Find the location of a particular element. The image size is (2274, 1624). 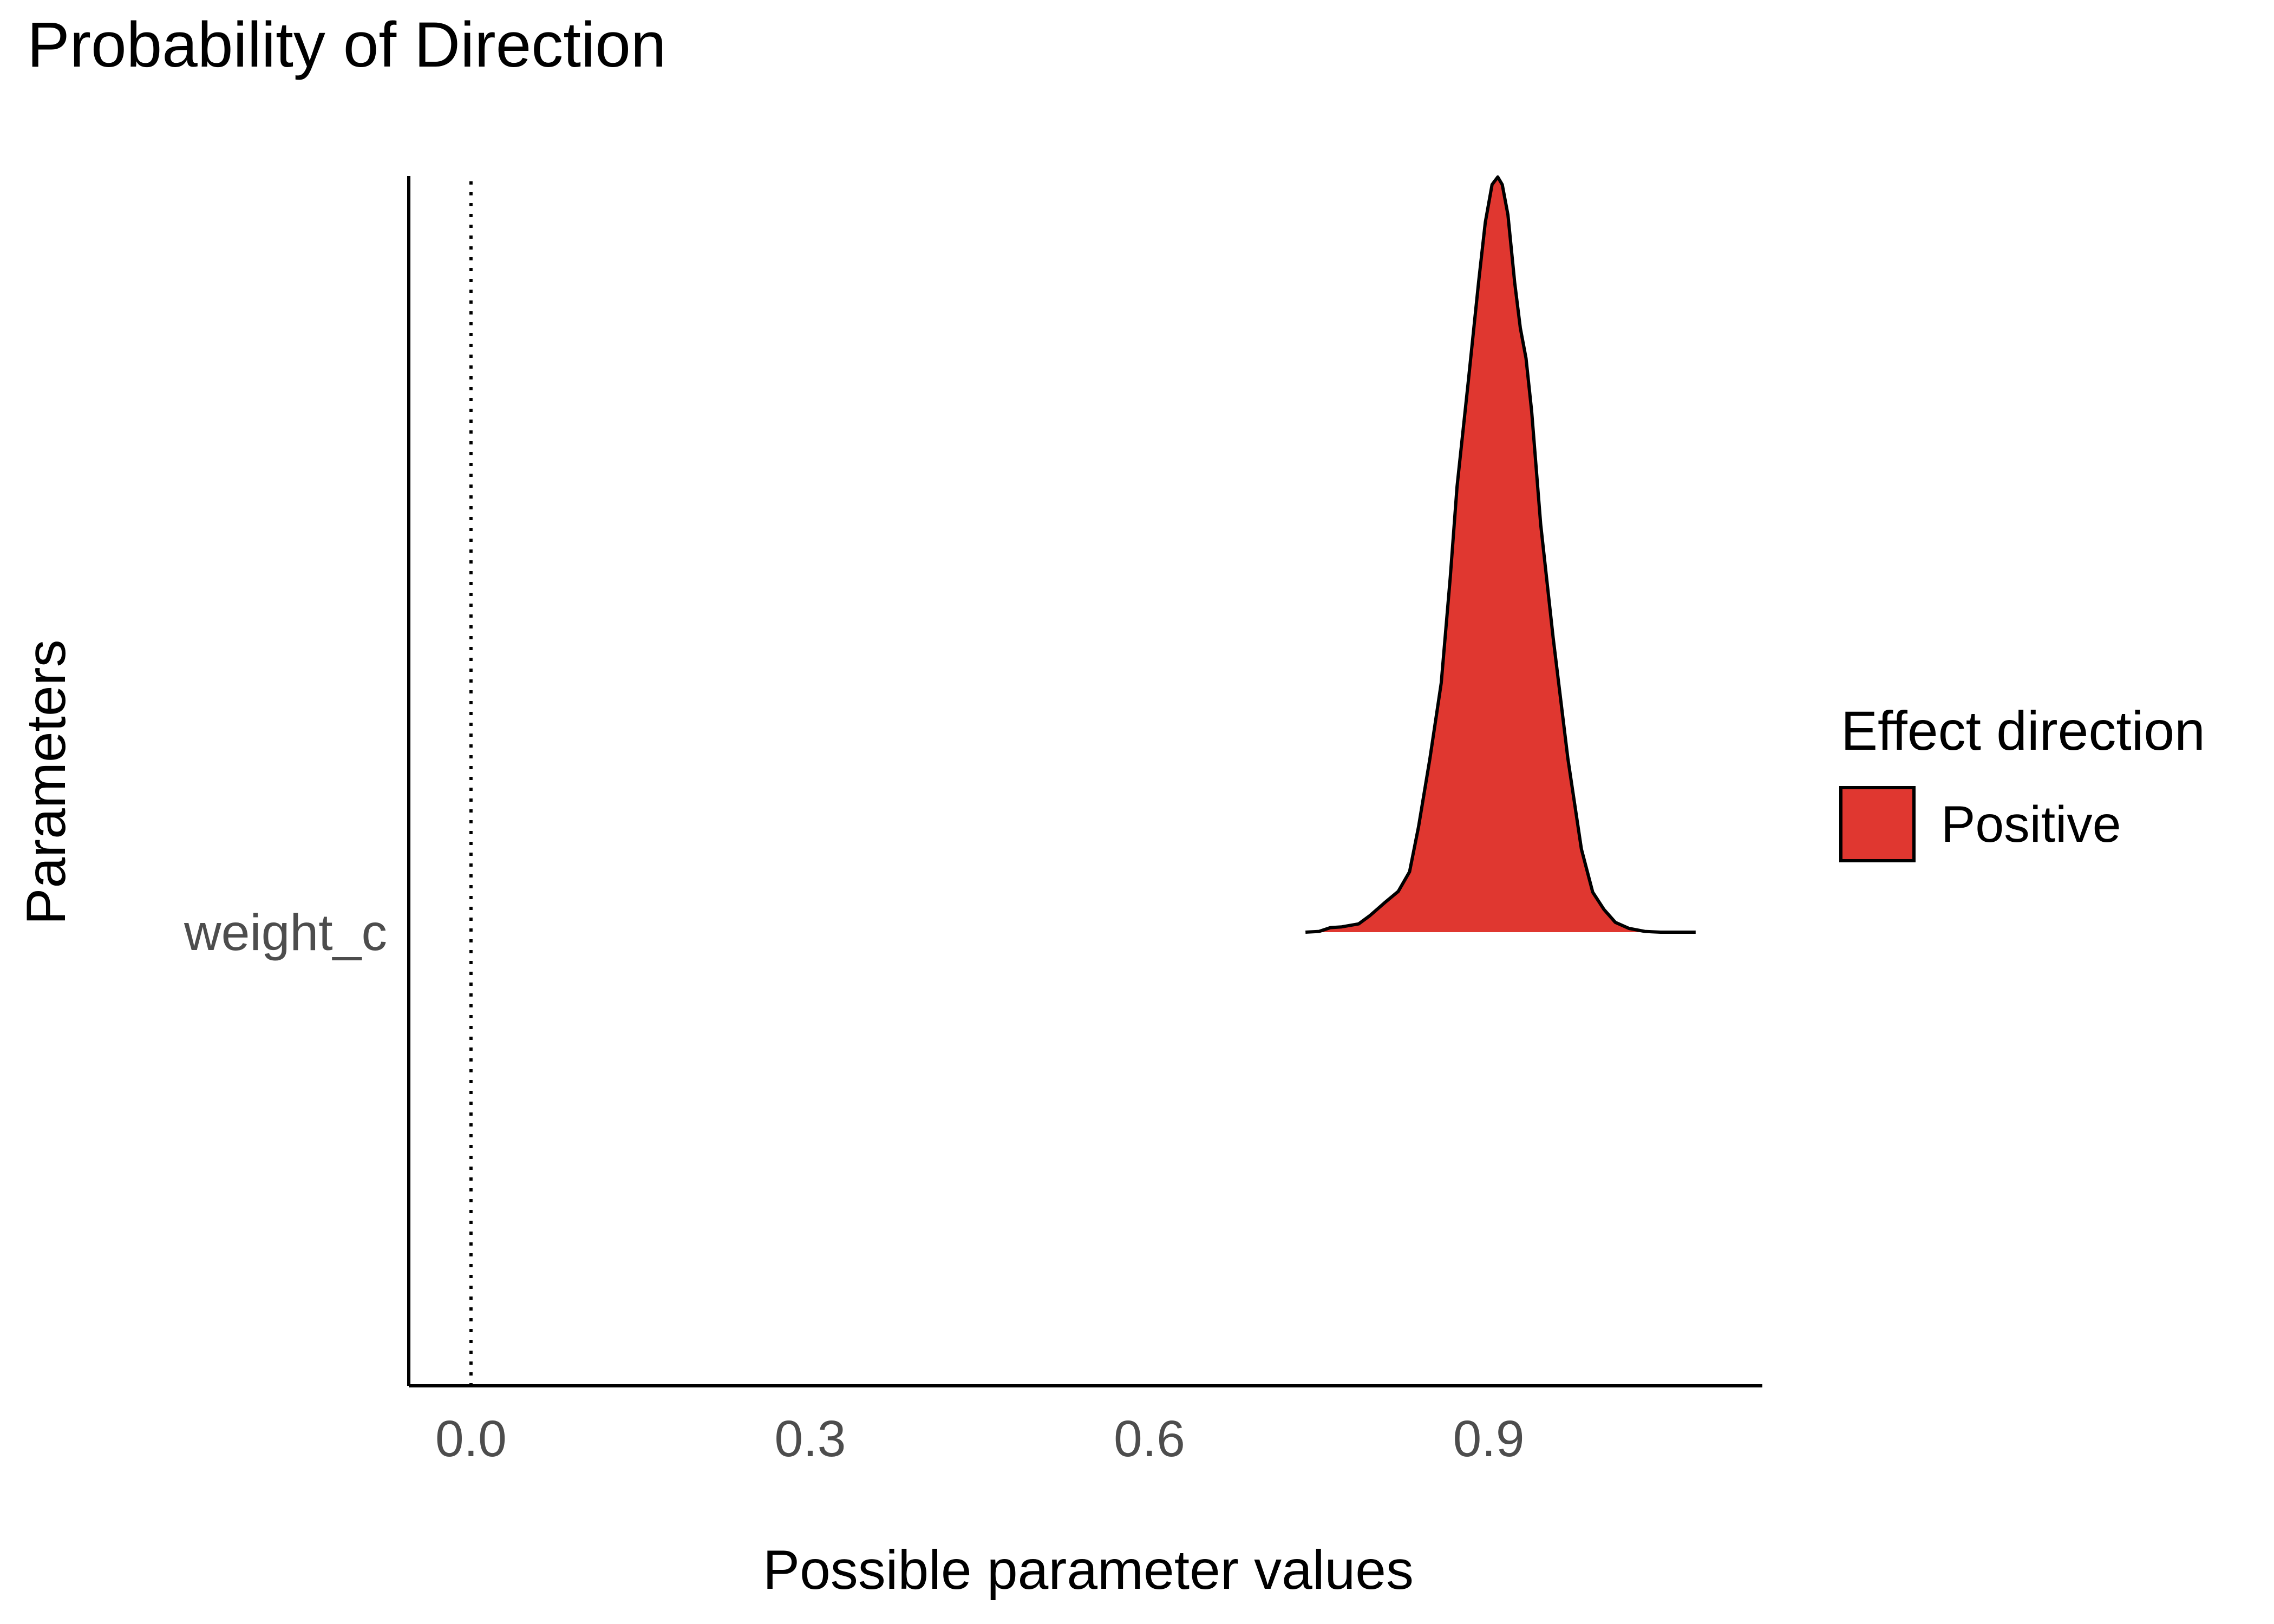

y-tick-label: weight_c is located at coordinates (285, 932).